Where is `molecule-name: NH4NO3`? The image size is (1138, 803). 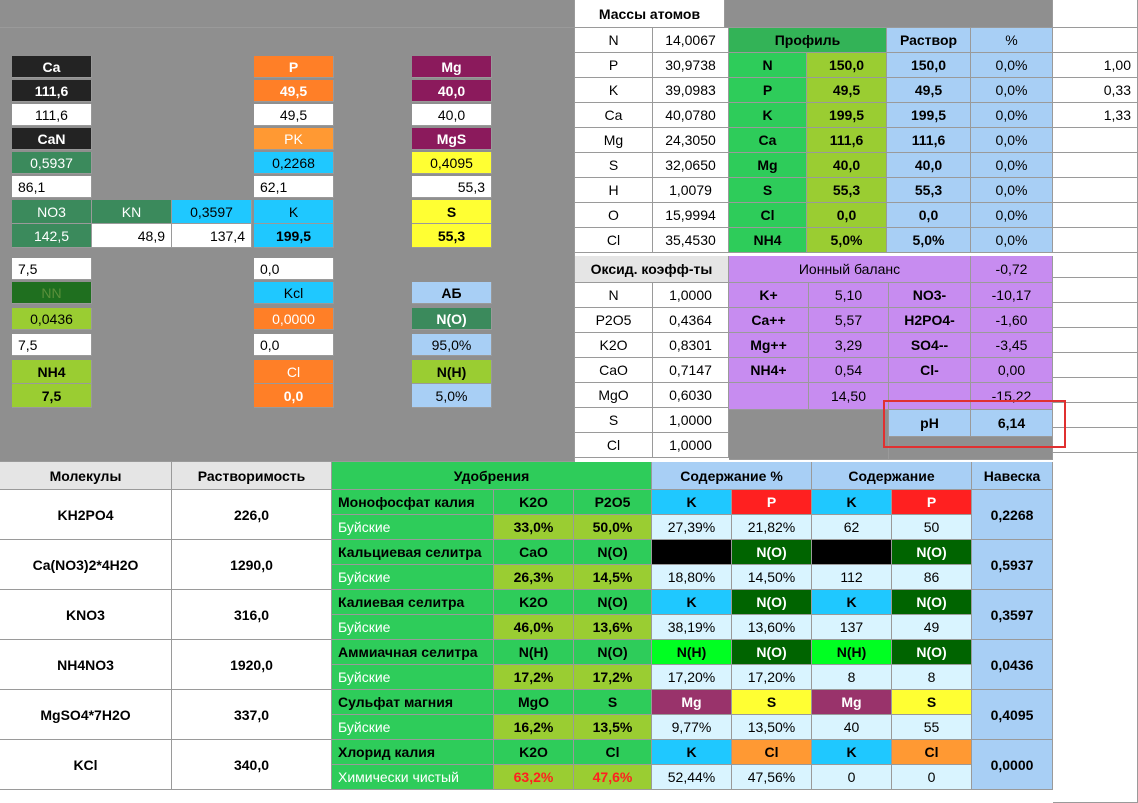 molecule-name: NH4NO3 is located at coordinates (86, 665).